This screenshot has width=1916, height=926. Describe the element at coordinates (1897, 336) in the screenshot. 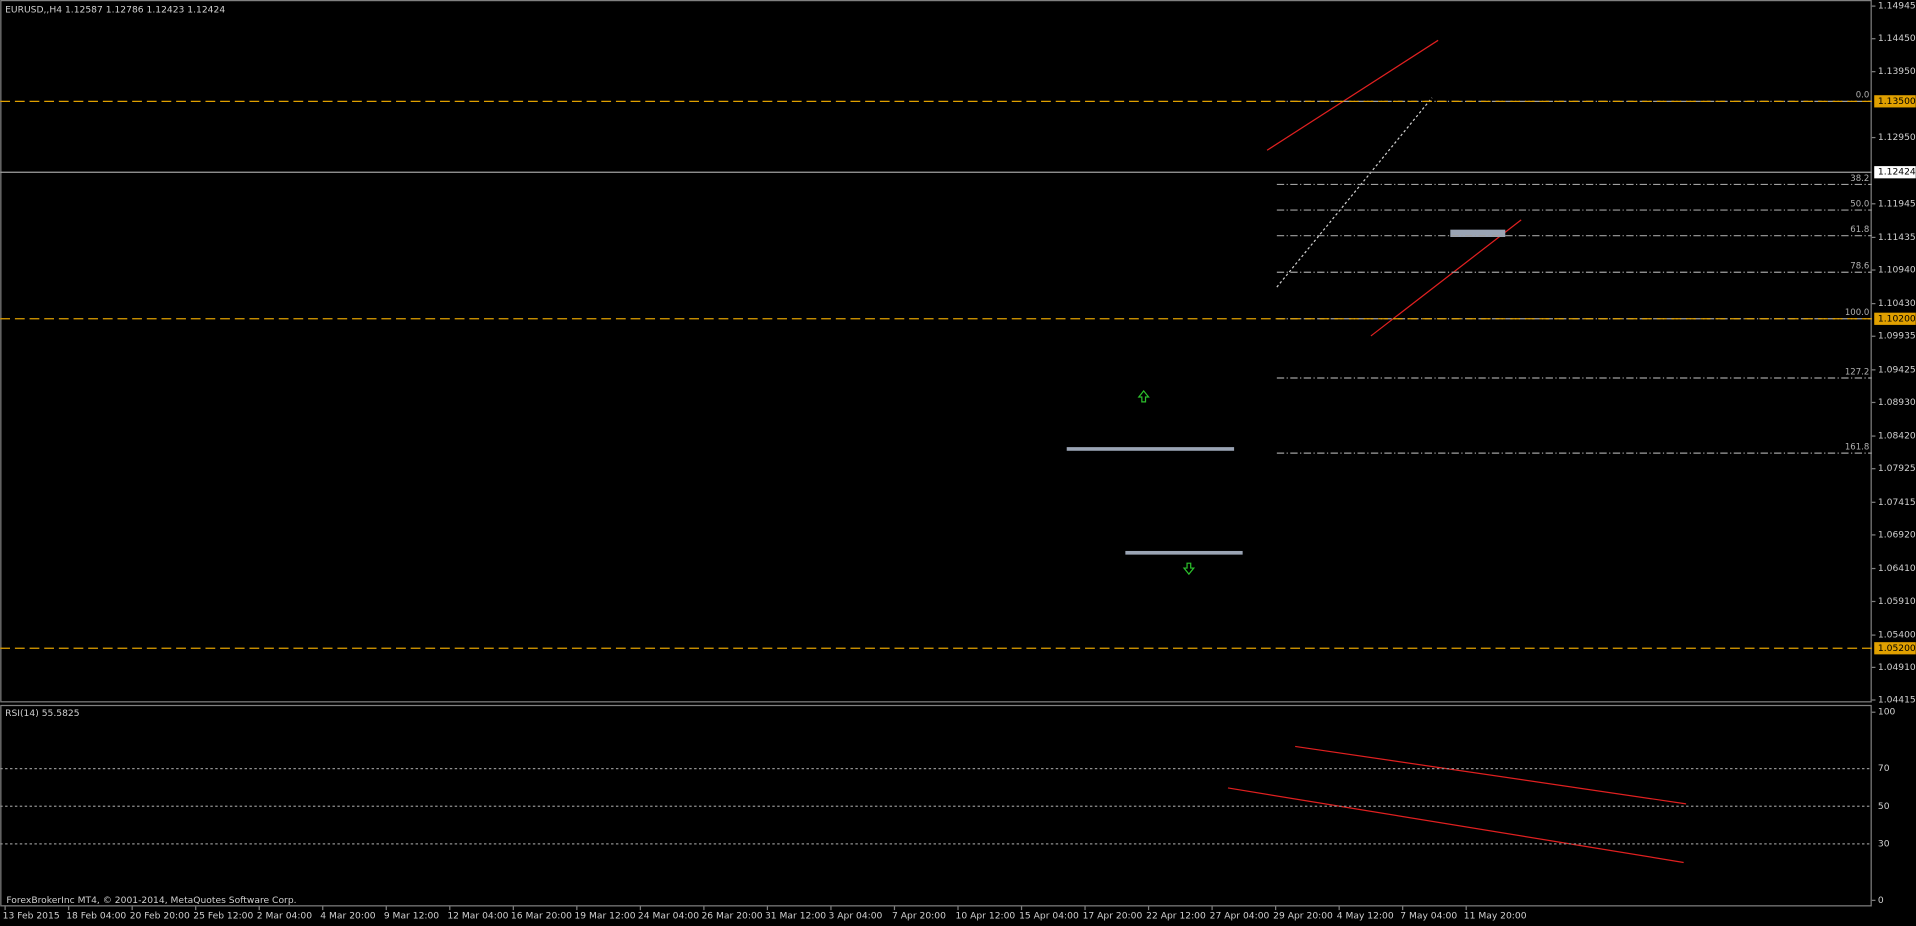

I see `y-tick-label: 1.09935` at that location.